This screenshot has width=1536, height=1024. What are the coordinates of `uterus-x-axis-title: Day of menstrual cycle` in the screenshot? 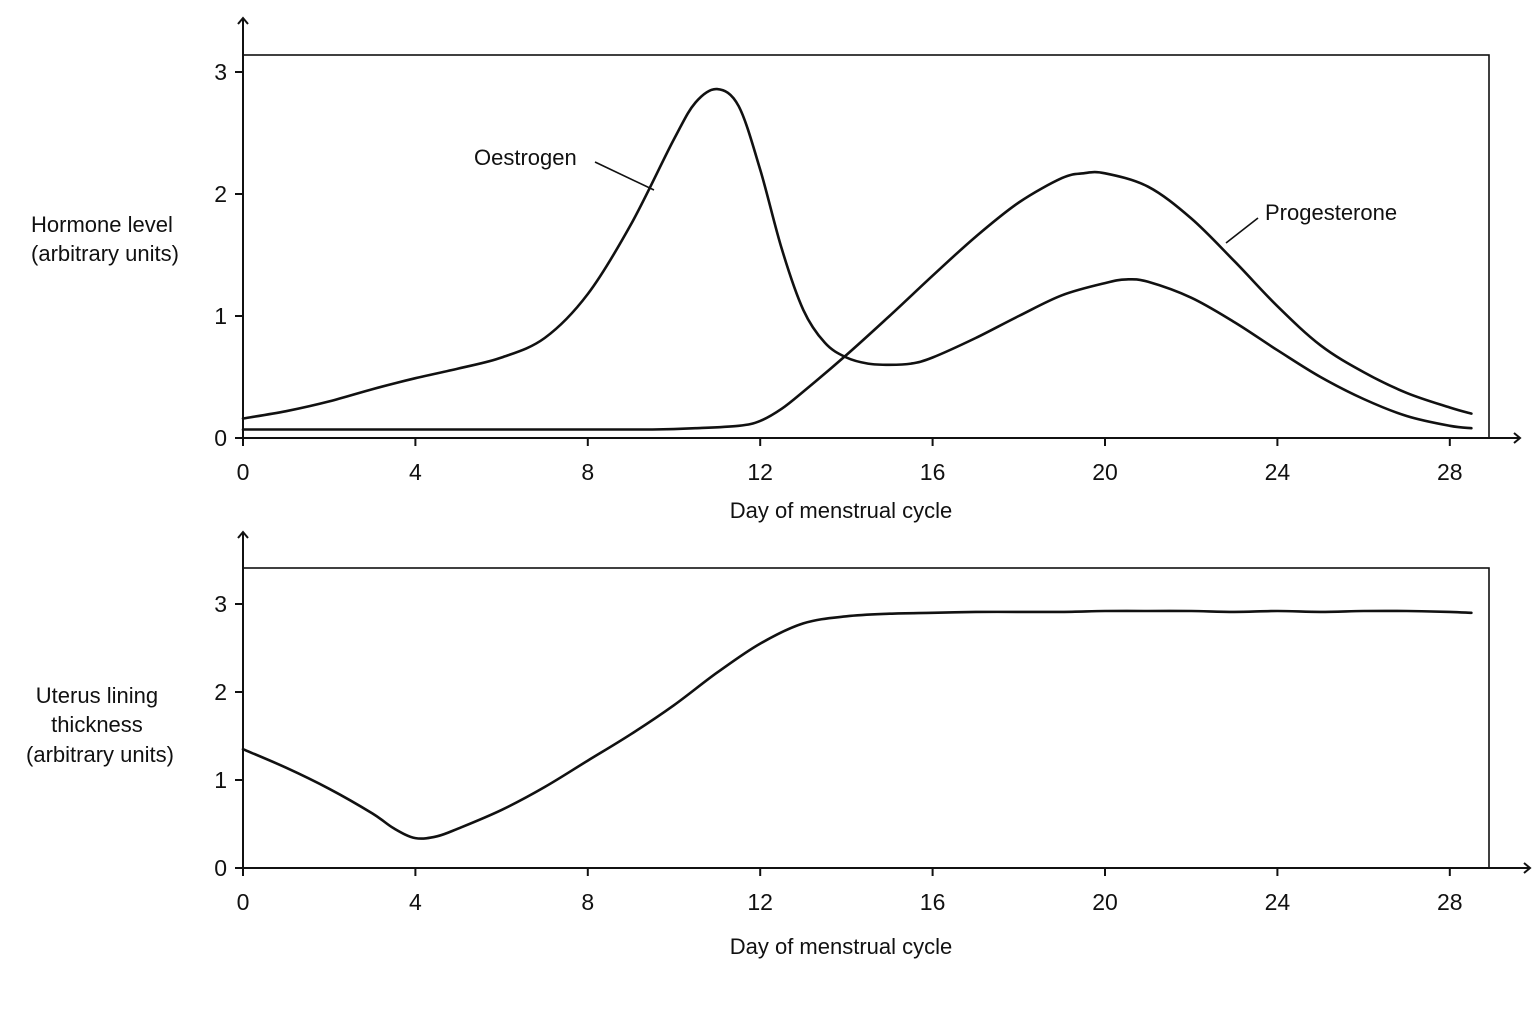 It's located at (841, 946).